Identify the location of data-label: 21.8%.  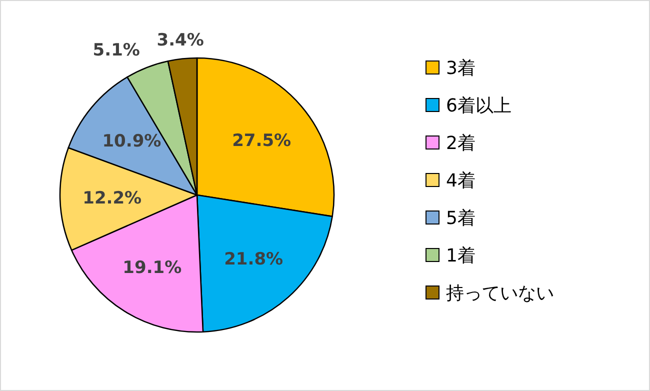
(254, 259).